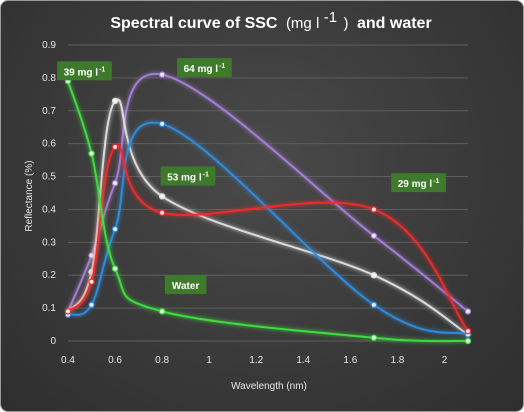  What do you see at coordinates (49, 193) in the screenshot?
I see `y-axis-ticks: 0 0.1 0.2 0.3 0.4 0.5 0.6 0.7 0.8 0.9` at bounding box center [49, 193].